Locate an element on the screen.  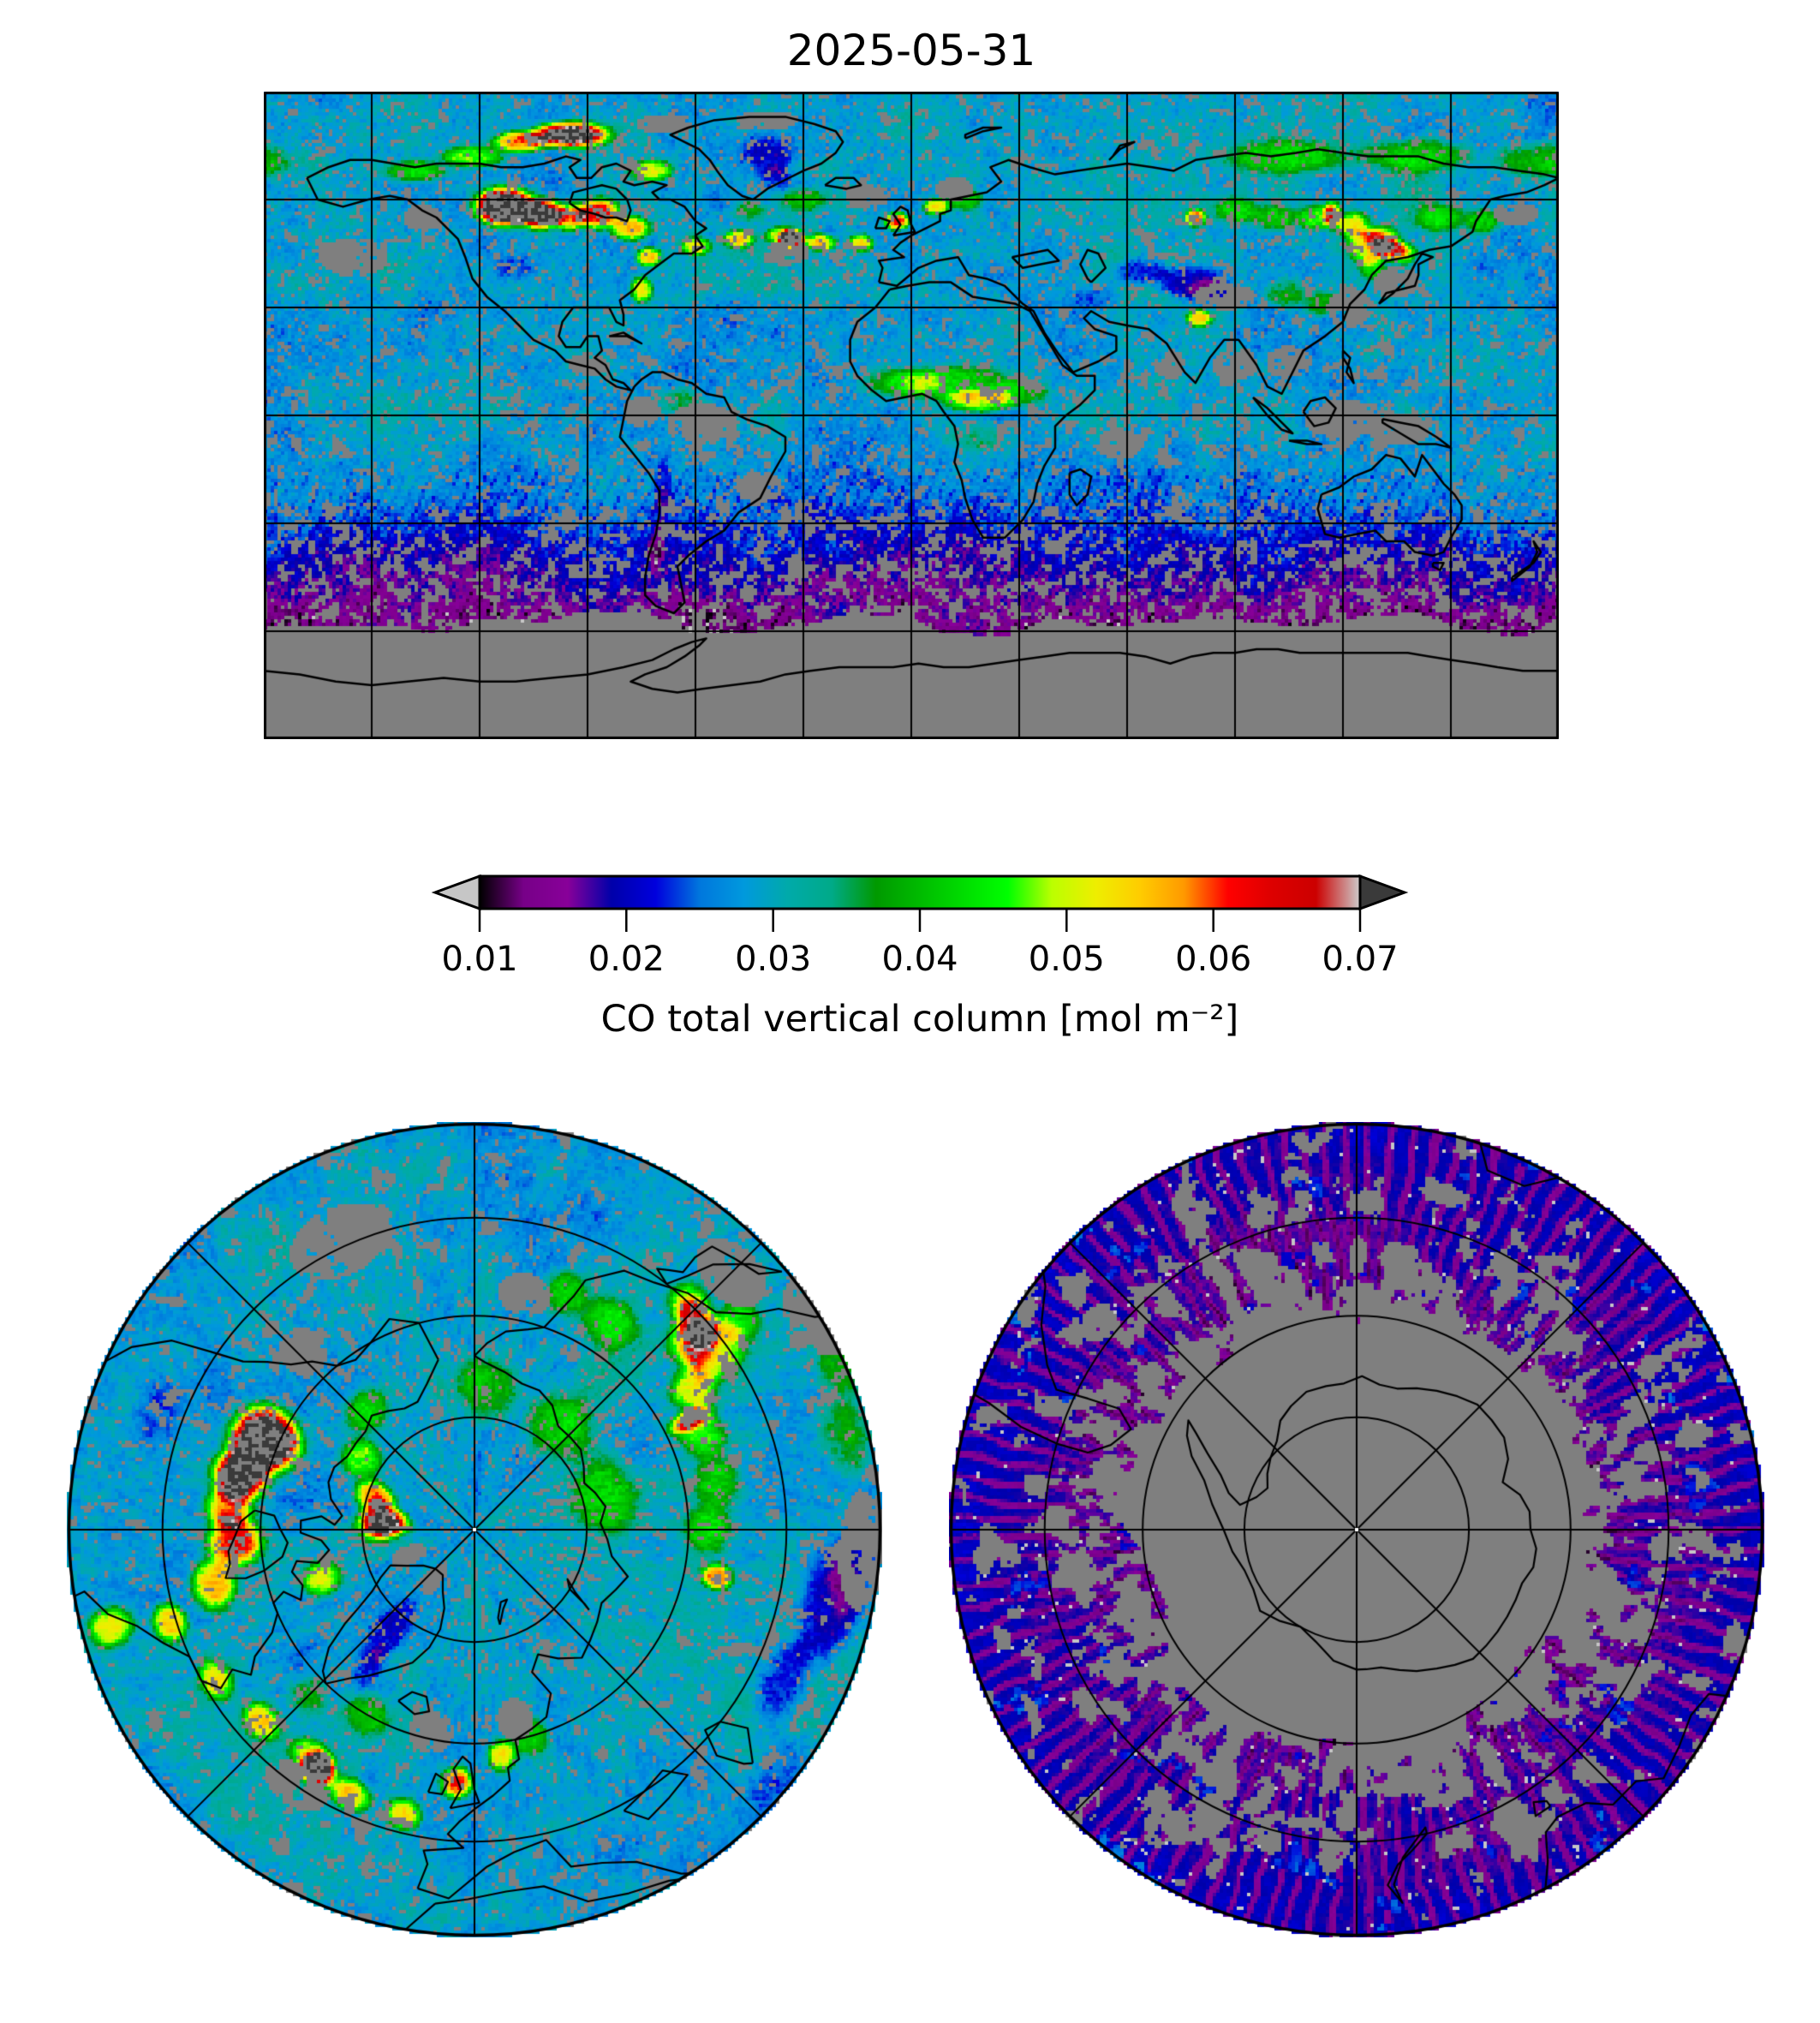
colorbar-tick-label: 0.02 is located at coordinates (626, 960).